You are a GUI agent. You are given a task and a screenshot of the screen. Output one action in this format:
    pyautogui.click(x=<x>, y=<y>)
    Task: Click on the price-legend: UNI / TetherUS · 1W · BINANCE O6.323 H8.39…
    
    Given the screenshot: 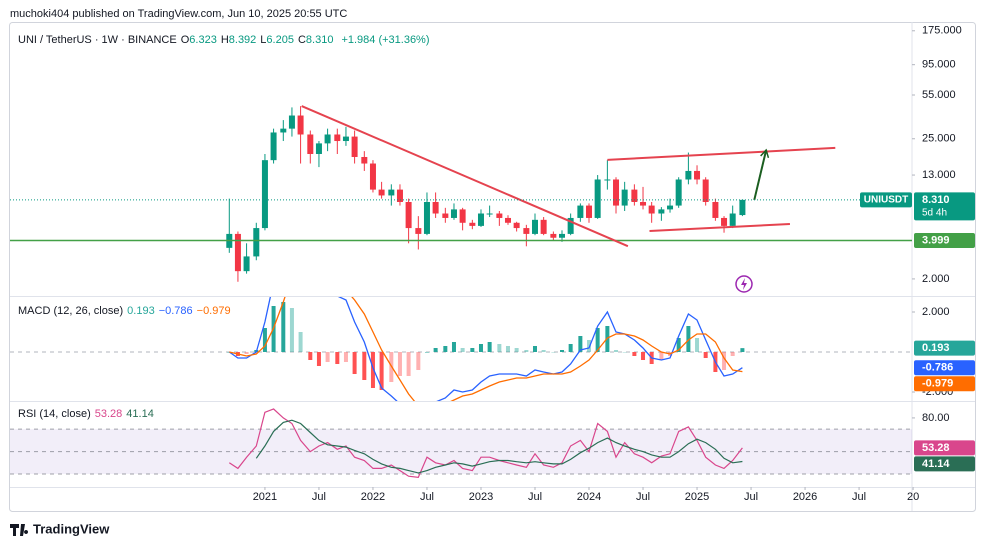 What is the action you would take?
    pyautogui.click(x=226, y=40)
    